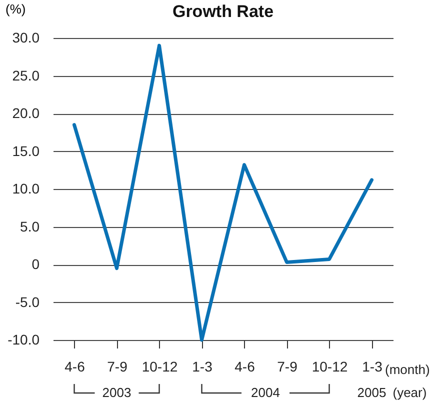 This screenshot has width=436, height=403. Describe the element at coordinates (407, 369) in the screenshot. I see `text: (month)` at that location.